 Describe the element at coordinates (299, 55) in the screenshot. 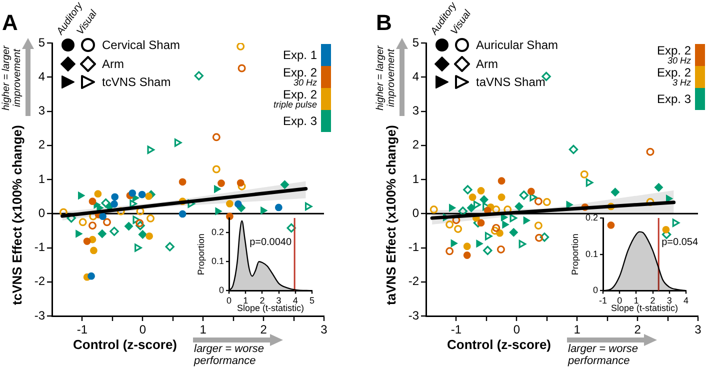

I see `annotation: Exp. 1` at that location.